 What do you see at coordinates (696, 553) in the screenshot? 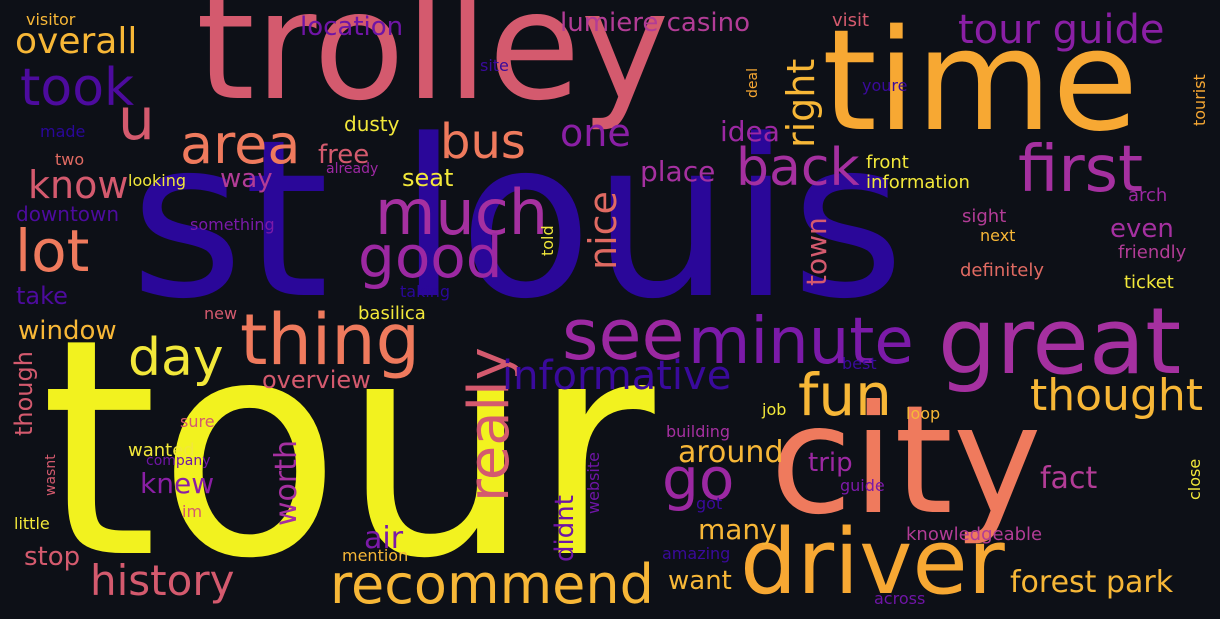
I see `word-amazing: amazing` at bounding box center [696, 553].